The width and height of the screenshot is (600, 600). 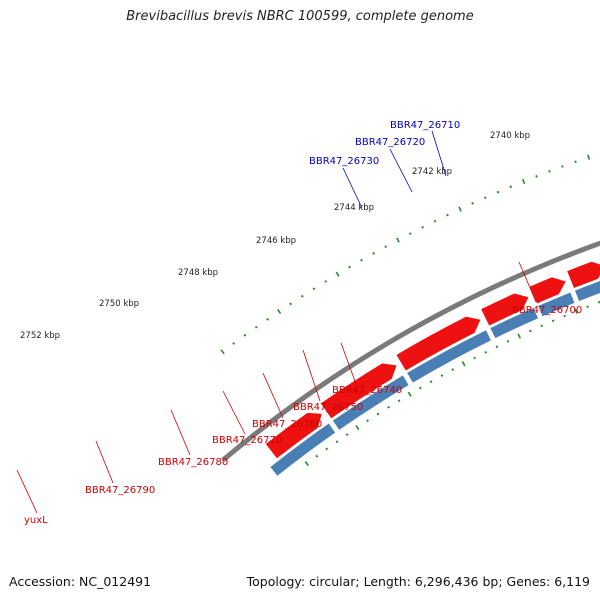 What do you see at coordinates (344, 161) in the screenshot?
I see `gene-label-reverse: BBR47_26730` at bounding box center [344, 161].